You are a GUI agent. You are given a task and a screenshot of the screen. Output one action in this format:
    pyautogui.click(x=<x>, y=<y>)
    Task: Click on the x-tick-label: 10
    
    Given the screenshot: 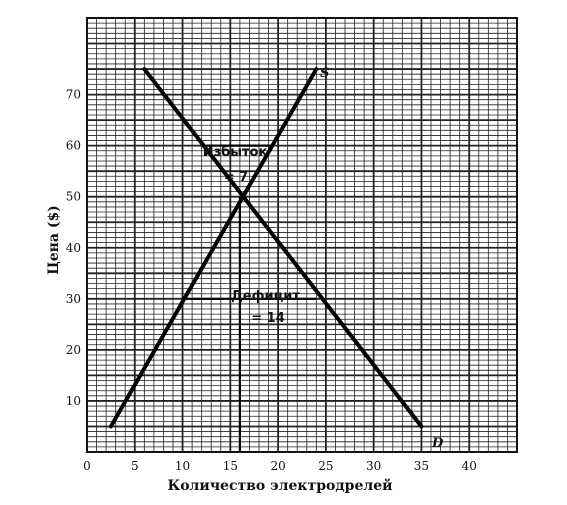 What is the action you would take?
    pyautogui.click(x=182, y=466)
    